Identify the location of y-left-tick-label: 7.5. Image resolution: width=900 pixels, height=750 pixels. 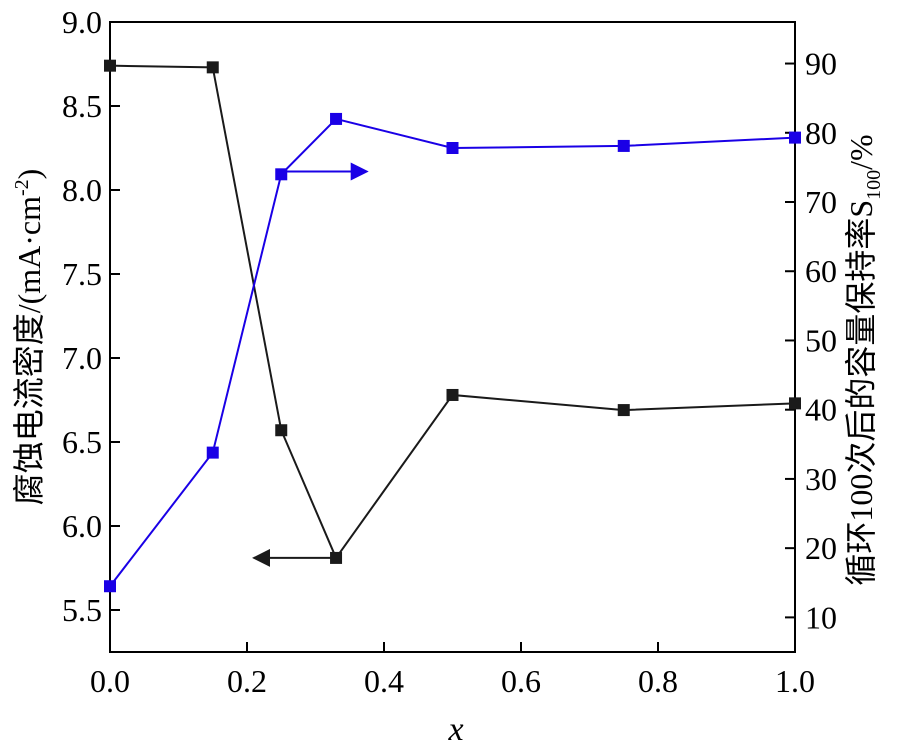
(82, 274).